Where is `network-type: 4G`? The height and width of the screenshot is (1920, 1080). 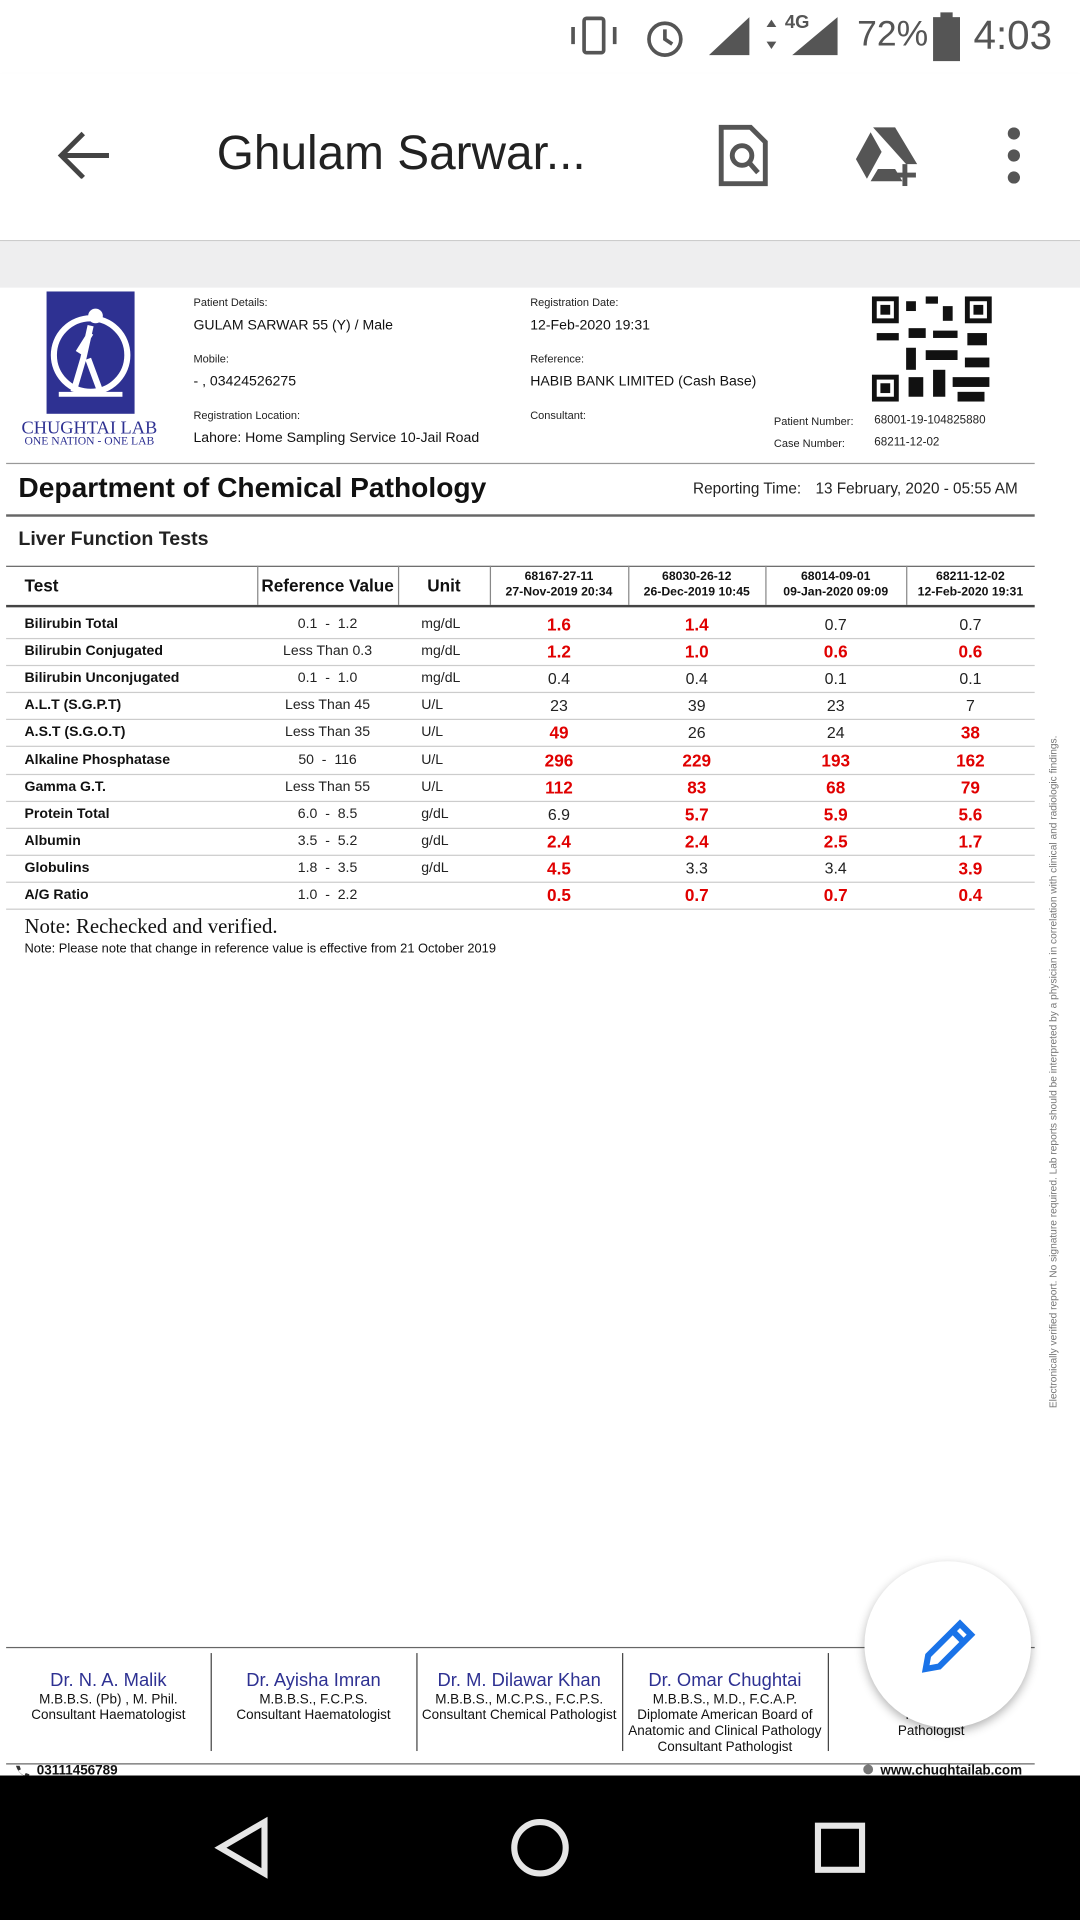 network-type: 4G is located at coordinates (797, 23).